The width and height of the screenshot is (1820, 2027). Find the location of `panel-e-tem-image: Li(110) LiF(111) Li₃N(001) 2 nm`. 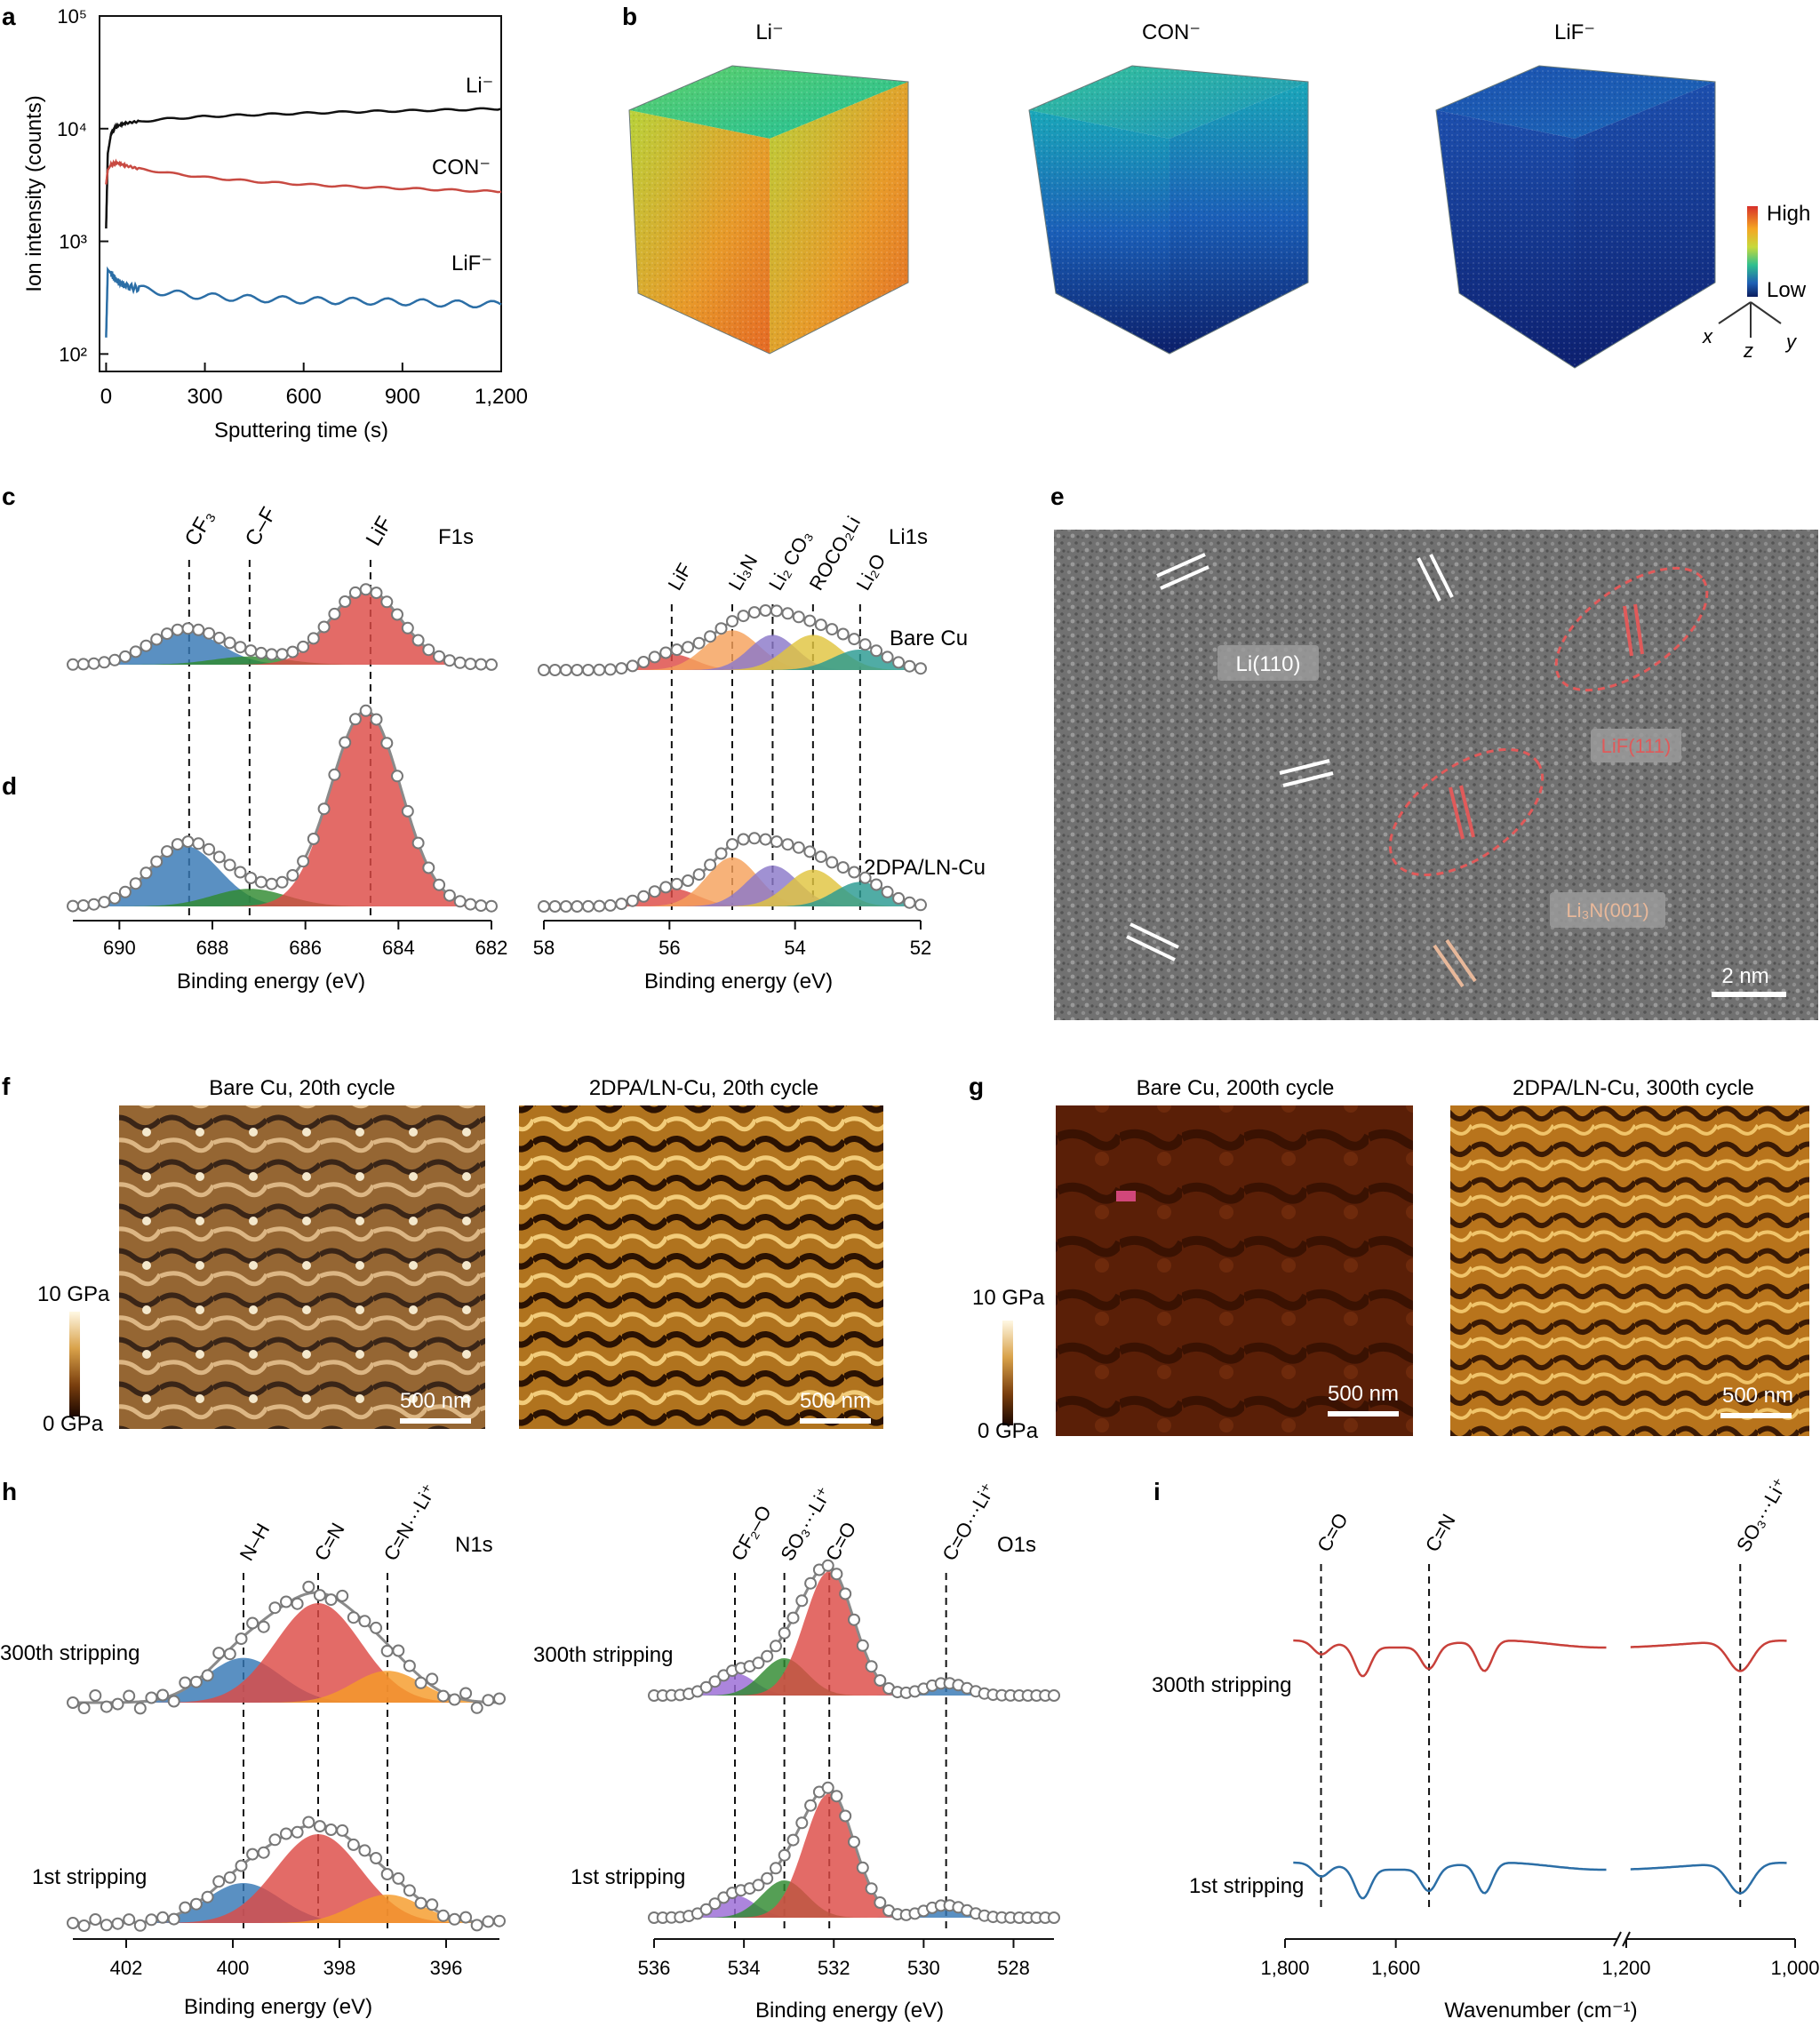

panel-e-tem-image: Li(110) LiF(111) Li₃N(001) 2 nm is located at coordinates (1436, 775).